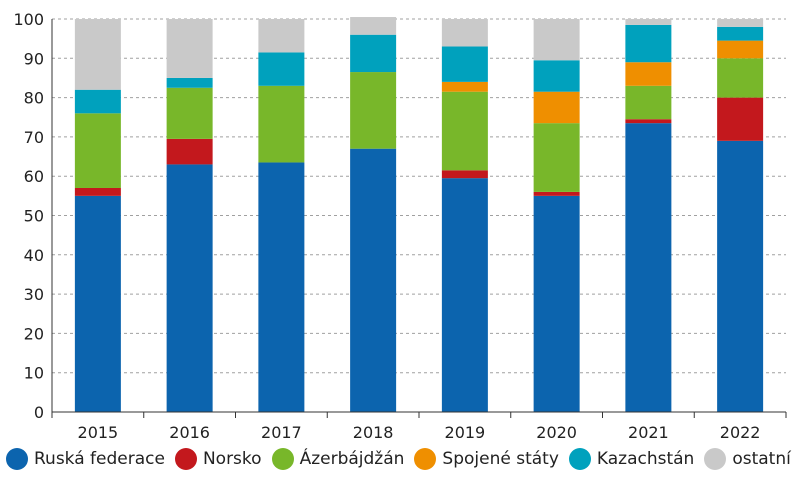 The image size is (800, 477). What do you see at coordinates (373, 432) in the screenshot?
I see `x-tick-label: 2018` at bounding box center [373, 432].